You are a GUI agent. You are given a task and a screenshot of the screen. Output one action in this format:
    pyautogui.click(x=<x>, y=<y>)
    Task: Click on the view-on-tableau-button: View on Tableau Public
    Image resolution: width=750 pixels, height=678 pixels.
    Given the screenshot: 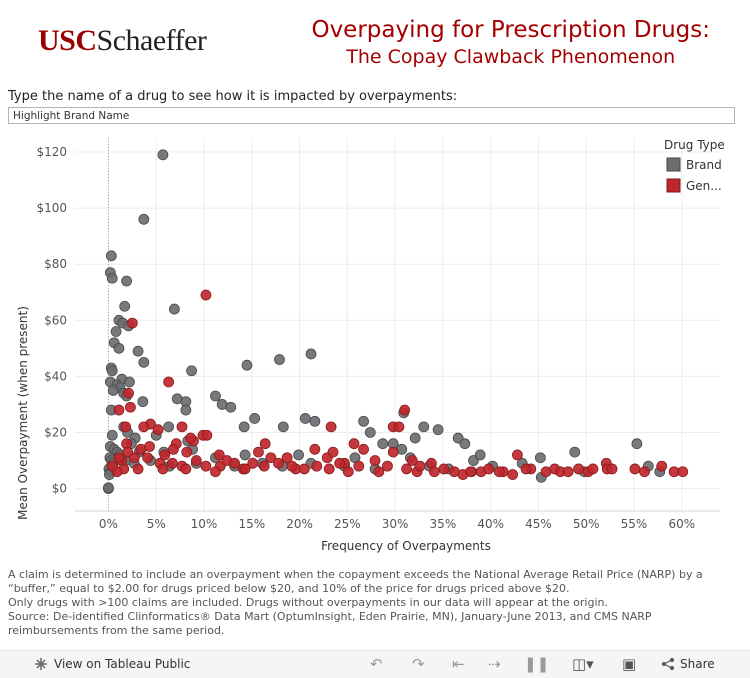 What is the action you would take?
    pyautogui.click(x=112, y=664)
    